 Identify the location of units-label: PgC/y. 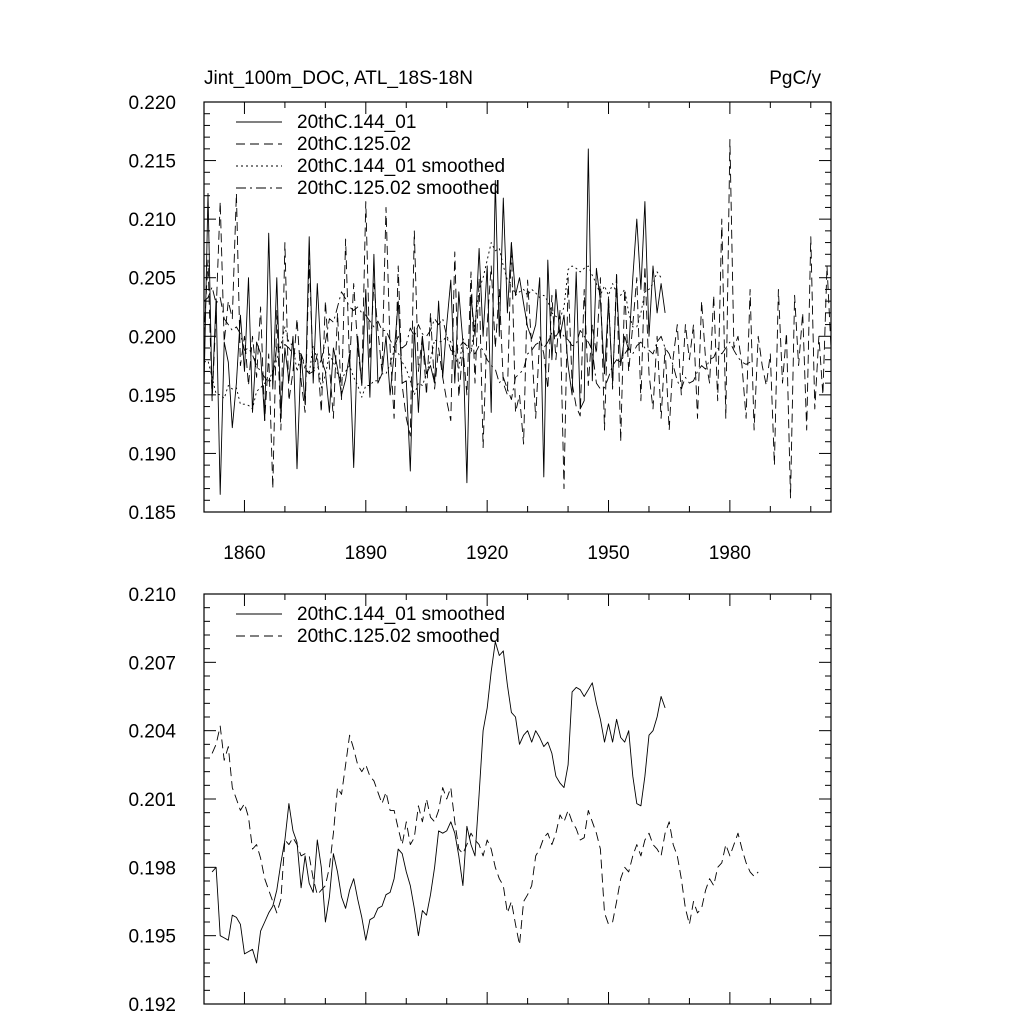
(795, 78).